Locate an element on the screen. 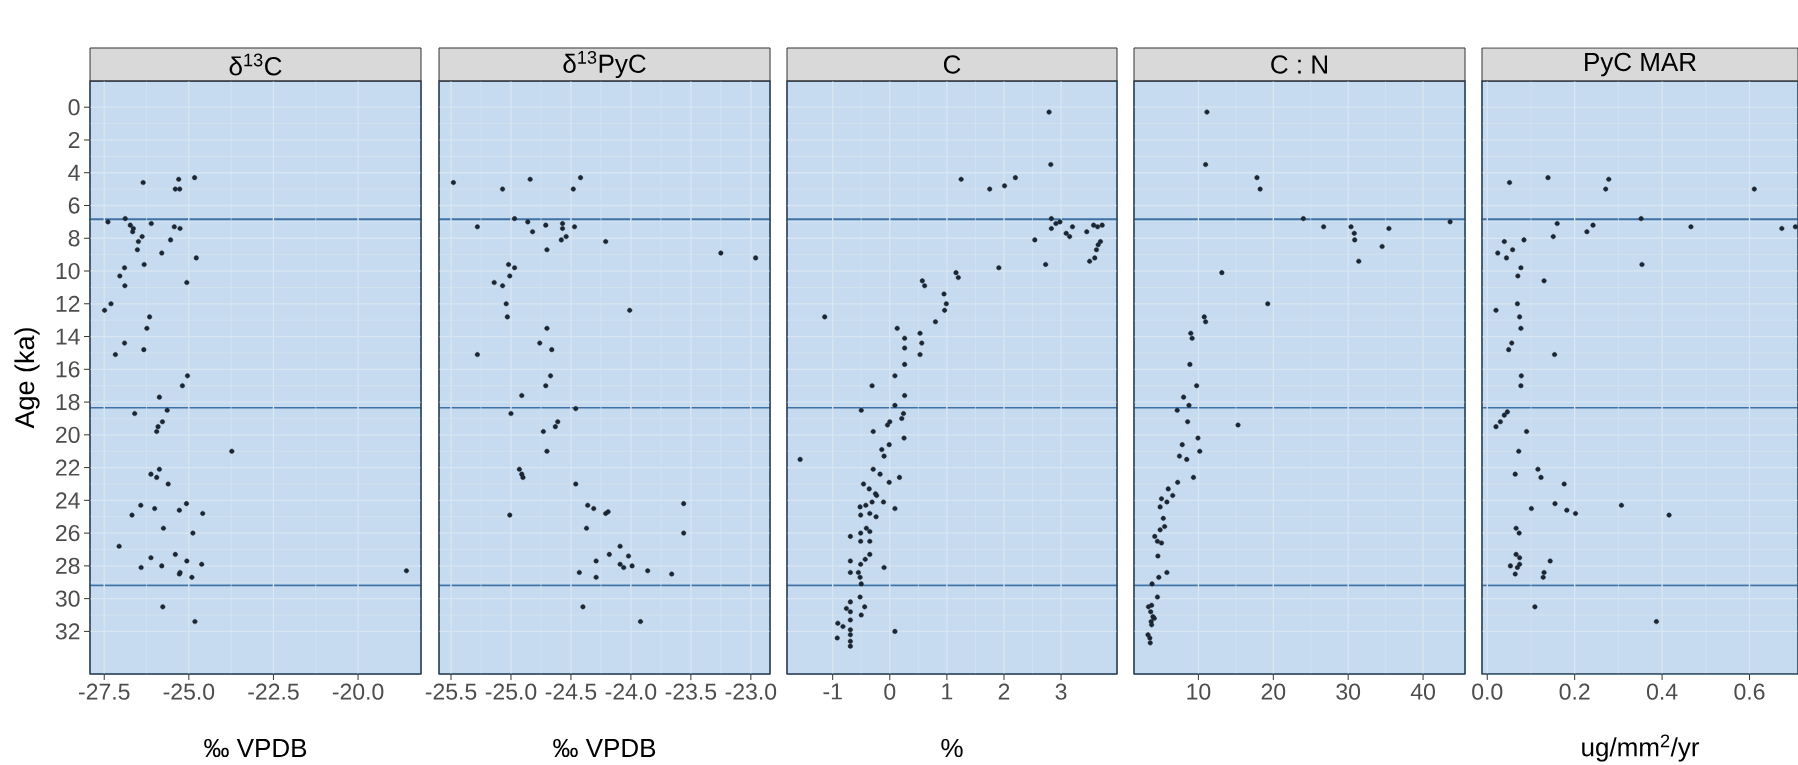  x-axis-title: % is located at coordinates (952, 748).